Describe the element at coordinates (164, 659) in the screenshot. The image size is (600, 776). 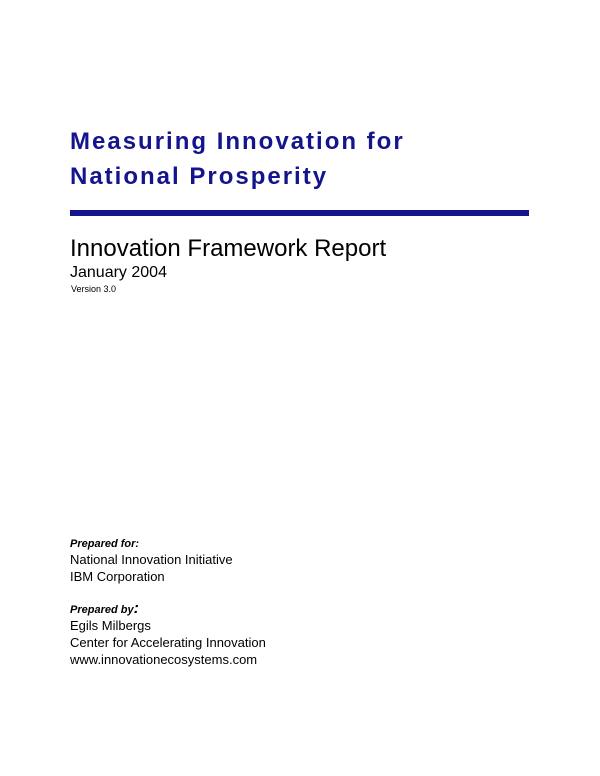
I see `prepared-by-website: www.innovationecosystems.com` at that location.